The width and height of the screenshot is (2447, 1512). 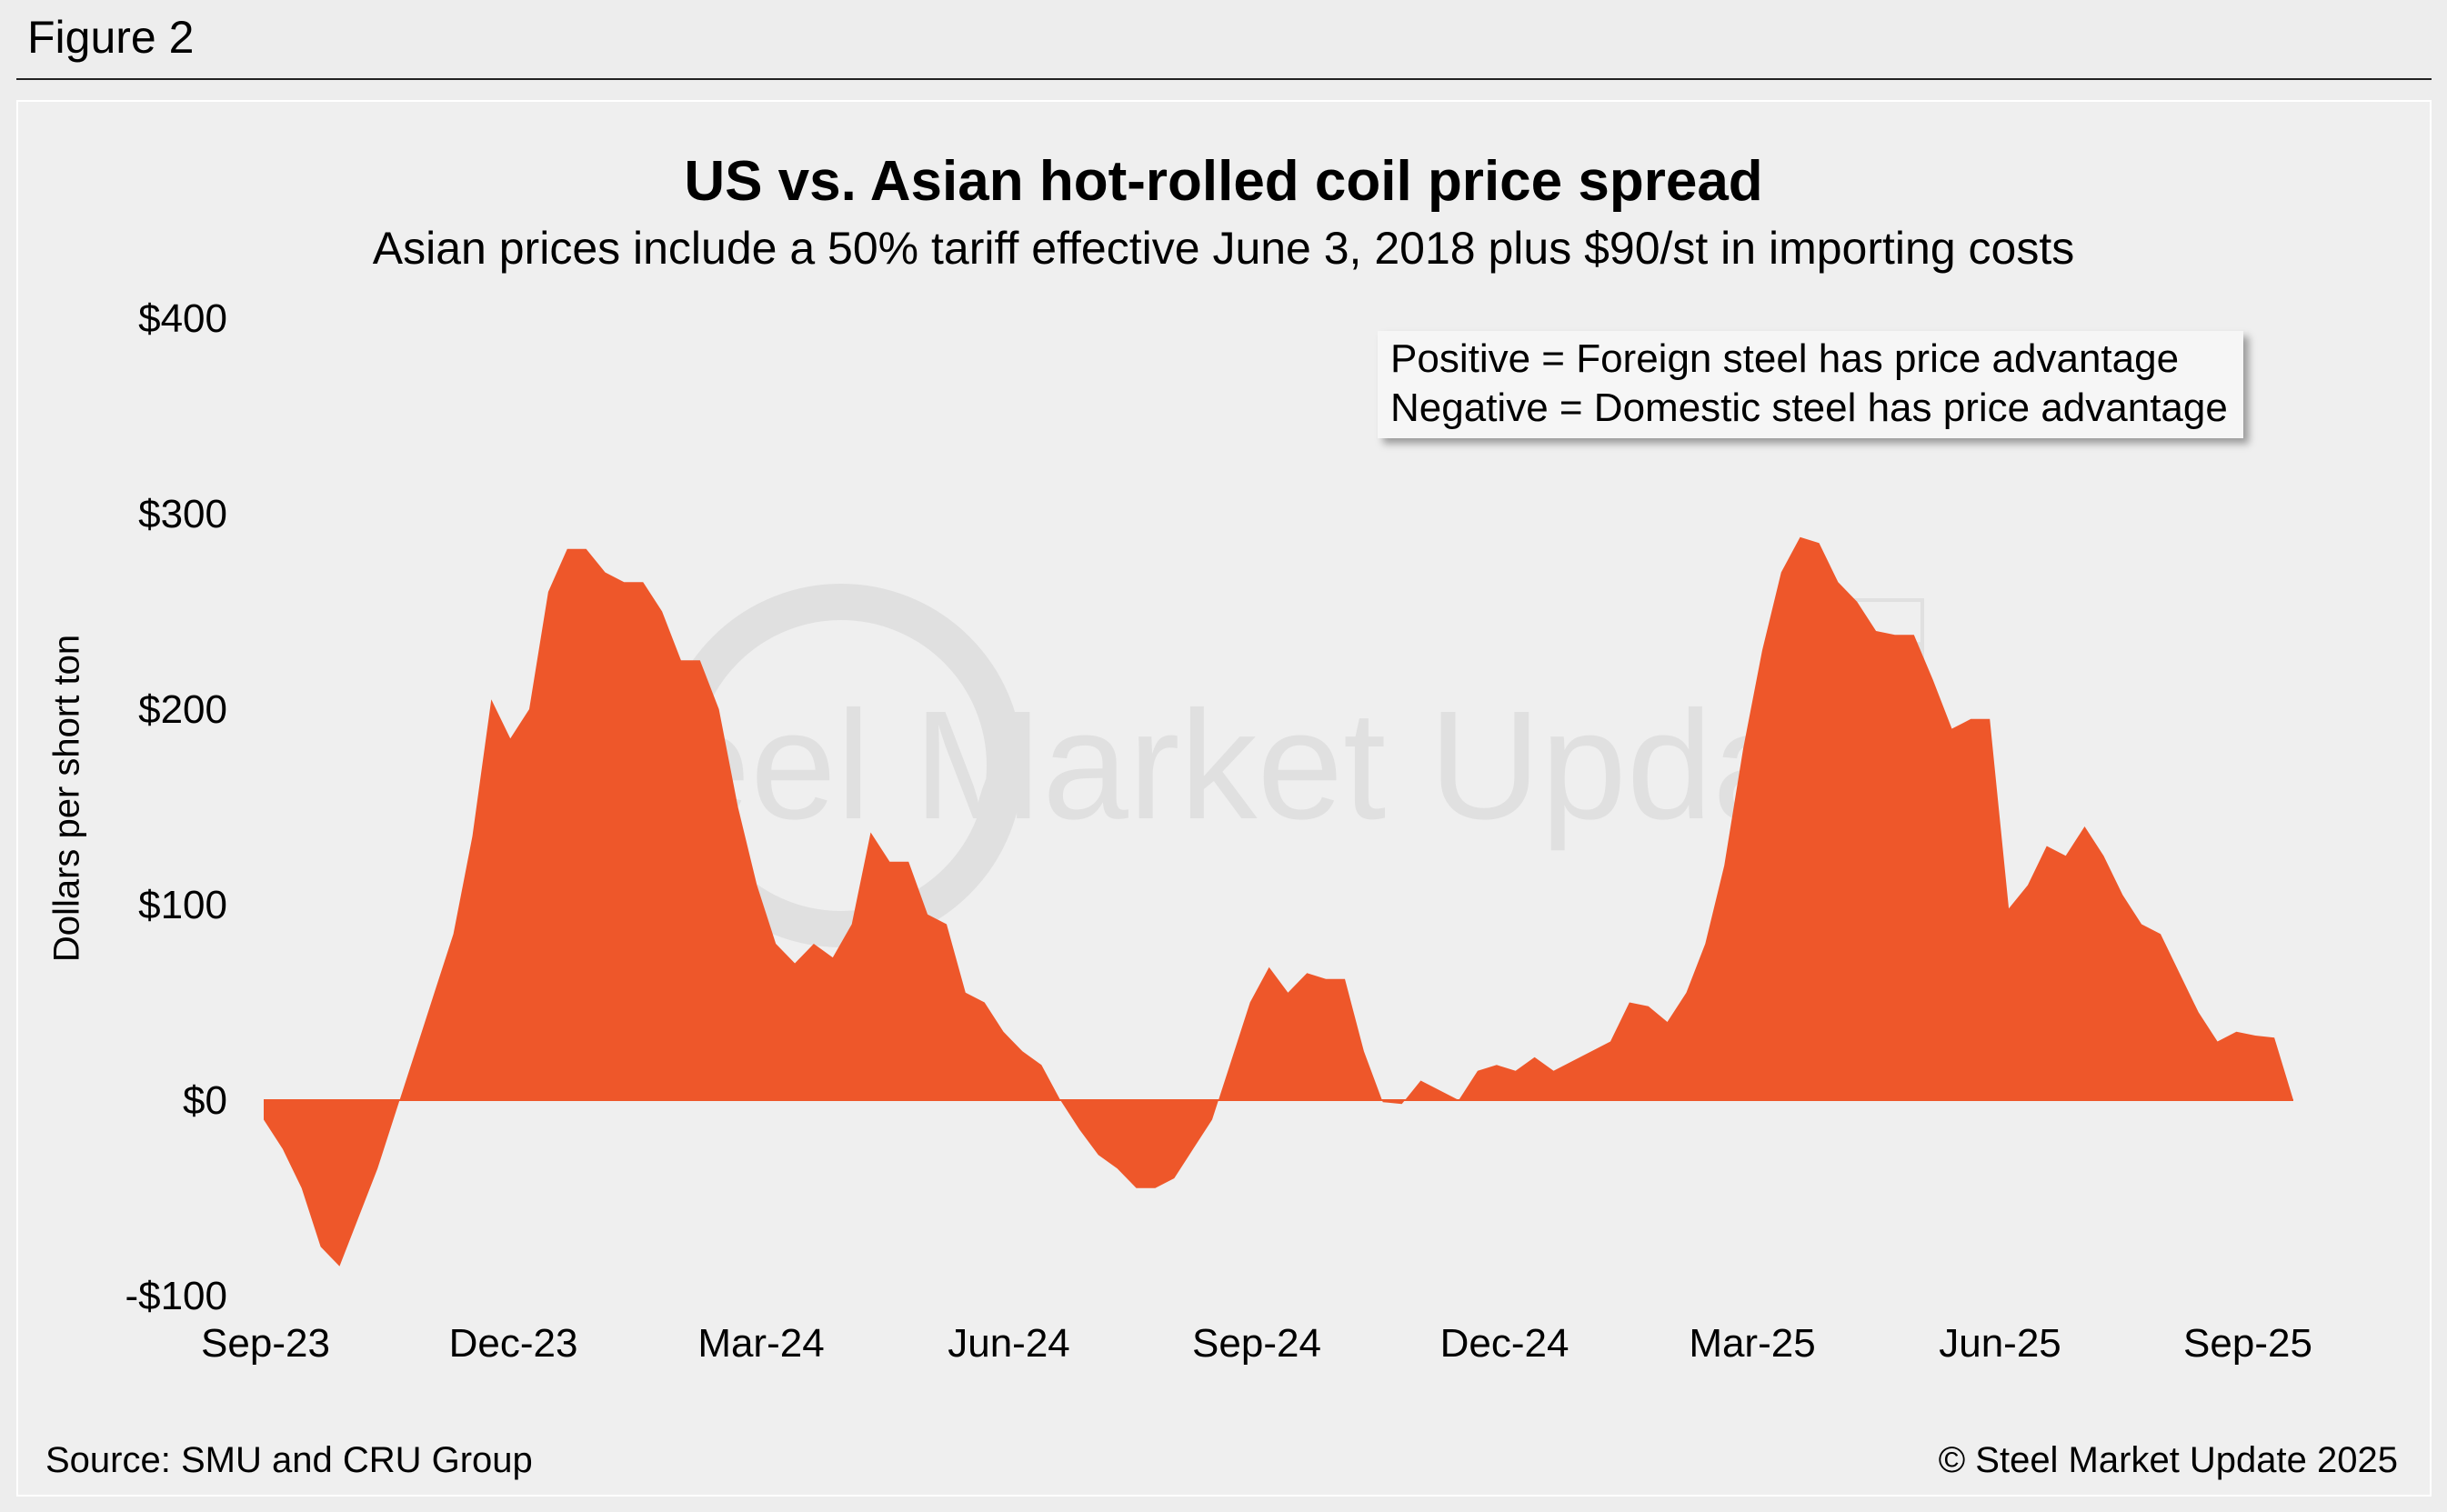 What do you see at coordinates (1752, 1343) in the screenshot?
I see `x-tick-label: Mar-25` at bounding box center [1752, 1343].